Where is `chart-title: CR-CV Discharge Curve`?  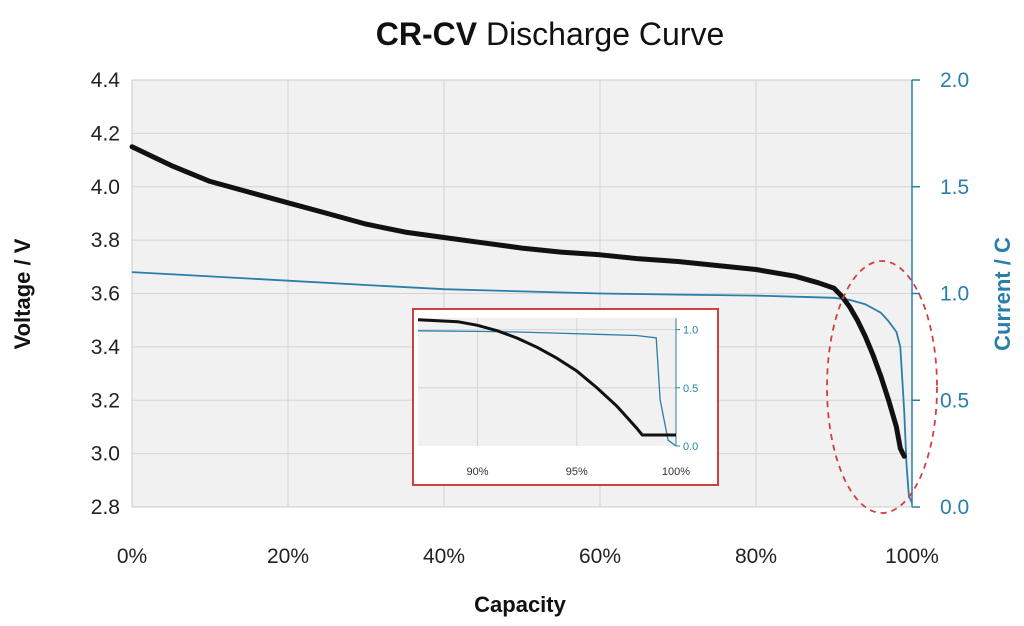 chart-title: CR-CV Discharge Curve is located at coordinates (550, 34).